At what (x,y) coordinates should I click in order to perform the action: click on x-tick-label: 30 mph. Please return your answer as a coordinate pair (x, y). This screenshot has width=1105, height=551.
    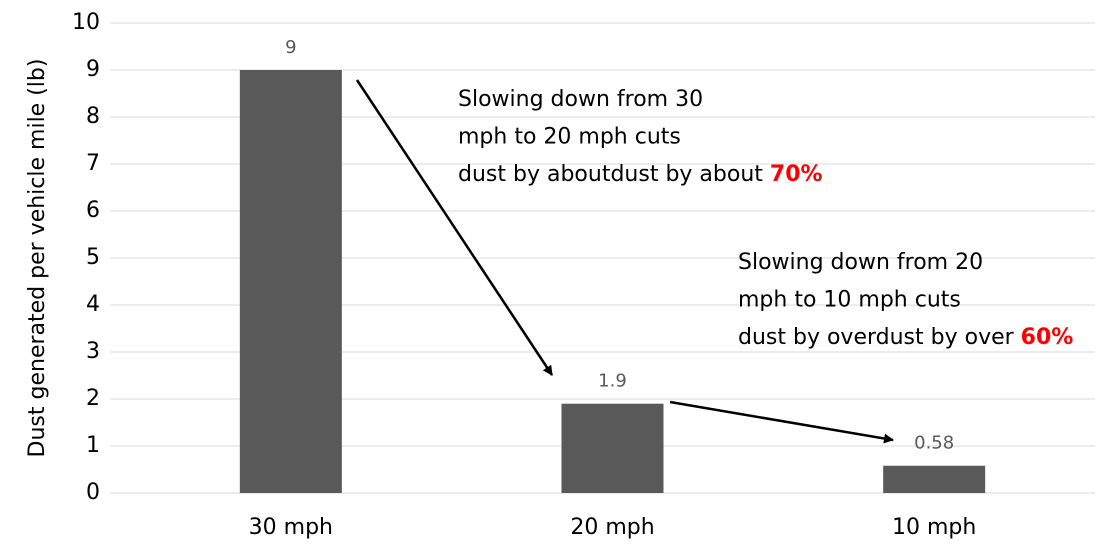
    Looking at the image, I should click on (291, 527).